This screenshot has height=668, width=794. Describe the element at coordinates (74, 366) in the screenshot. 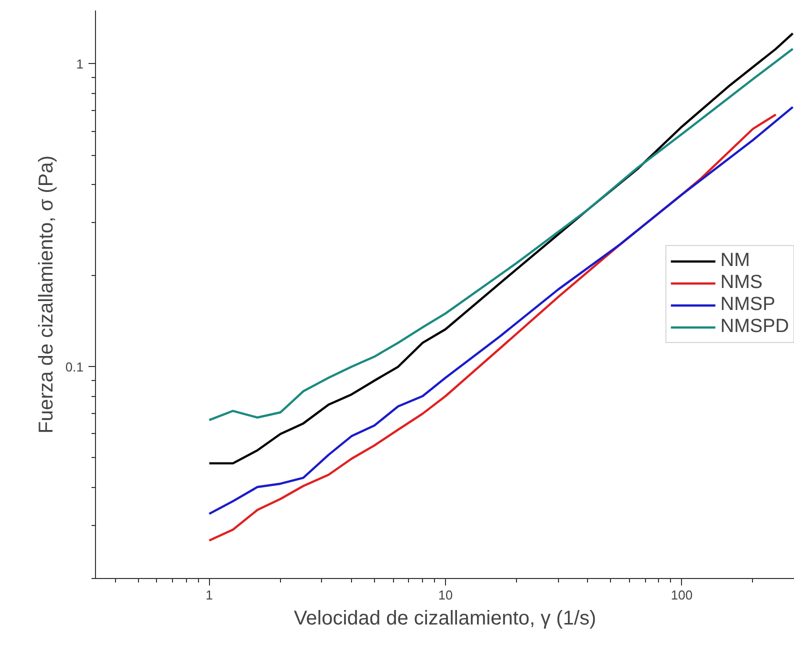

I see `y-tick-label: 0.1` at that location.